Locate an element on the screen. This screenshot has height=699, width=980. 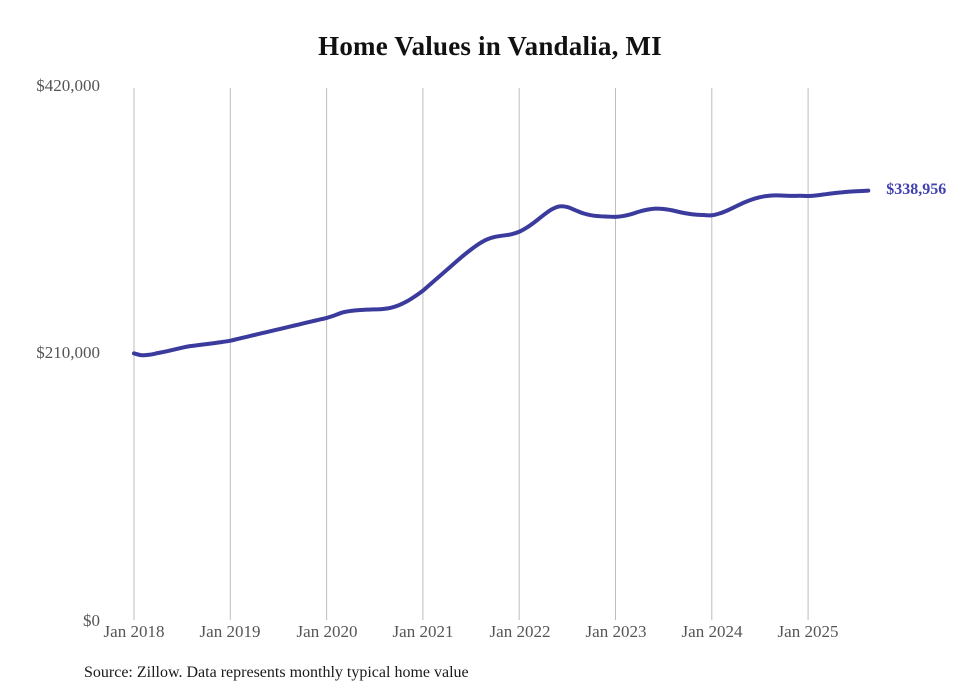
x-tick-label-jan-2022: Jan 2022 is located at coordinates (520, 631).